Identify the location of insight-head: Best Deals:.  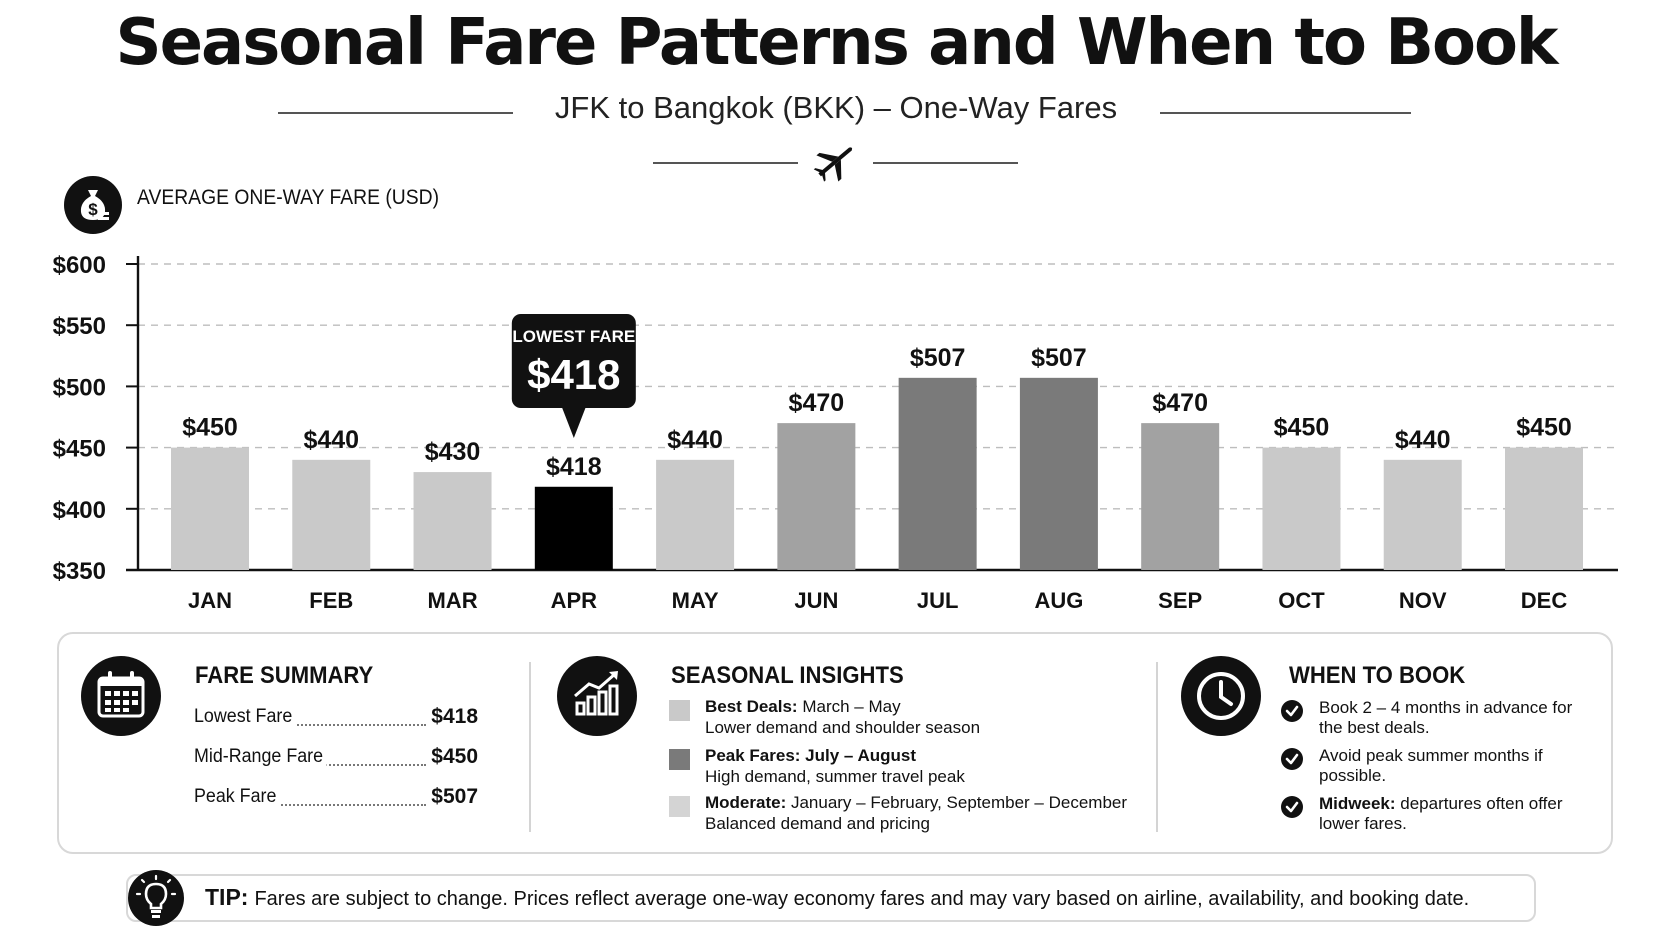
(751, 706).